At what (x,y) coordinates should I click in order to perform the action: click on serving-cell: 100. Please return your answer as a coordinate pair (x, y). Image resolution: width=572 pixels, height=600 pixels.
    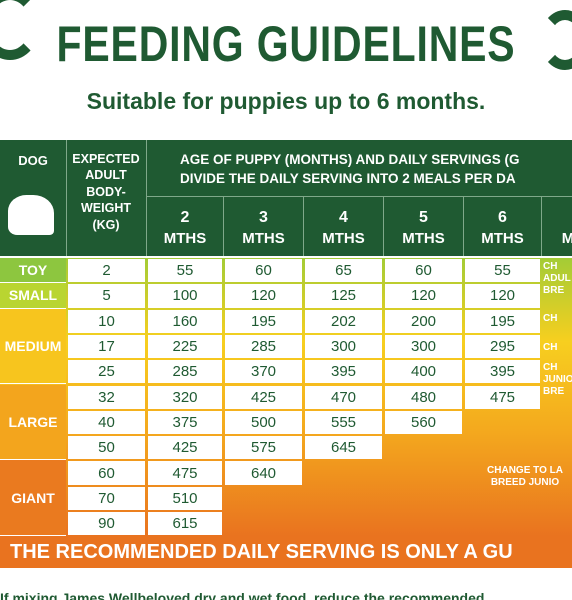
    Looking at the image, I should click on (185, 296).